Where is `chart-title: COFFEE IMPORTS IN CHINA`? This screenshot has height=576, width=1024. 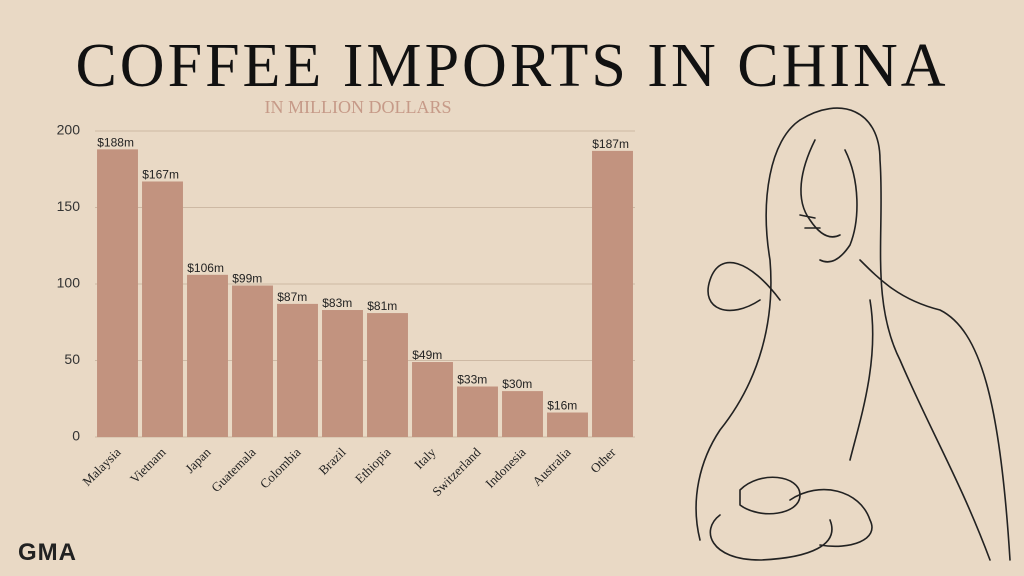
chart-title: COFFEE IMPORTS IN CHINA is located at coordinates (511, 66).